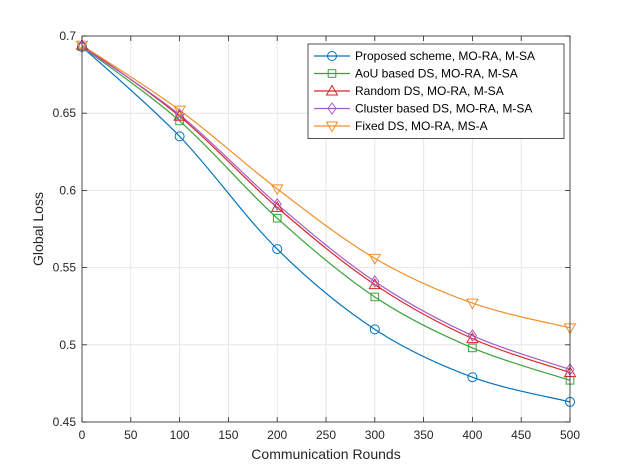 This screenshot has height=474, width=632. I want to click on x-tick-label: 200, so click(277, 435).